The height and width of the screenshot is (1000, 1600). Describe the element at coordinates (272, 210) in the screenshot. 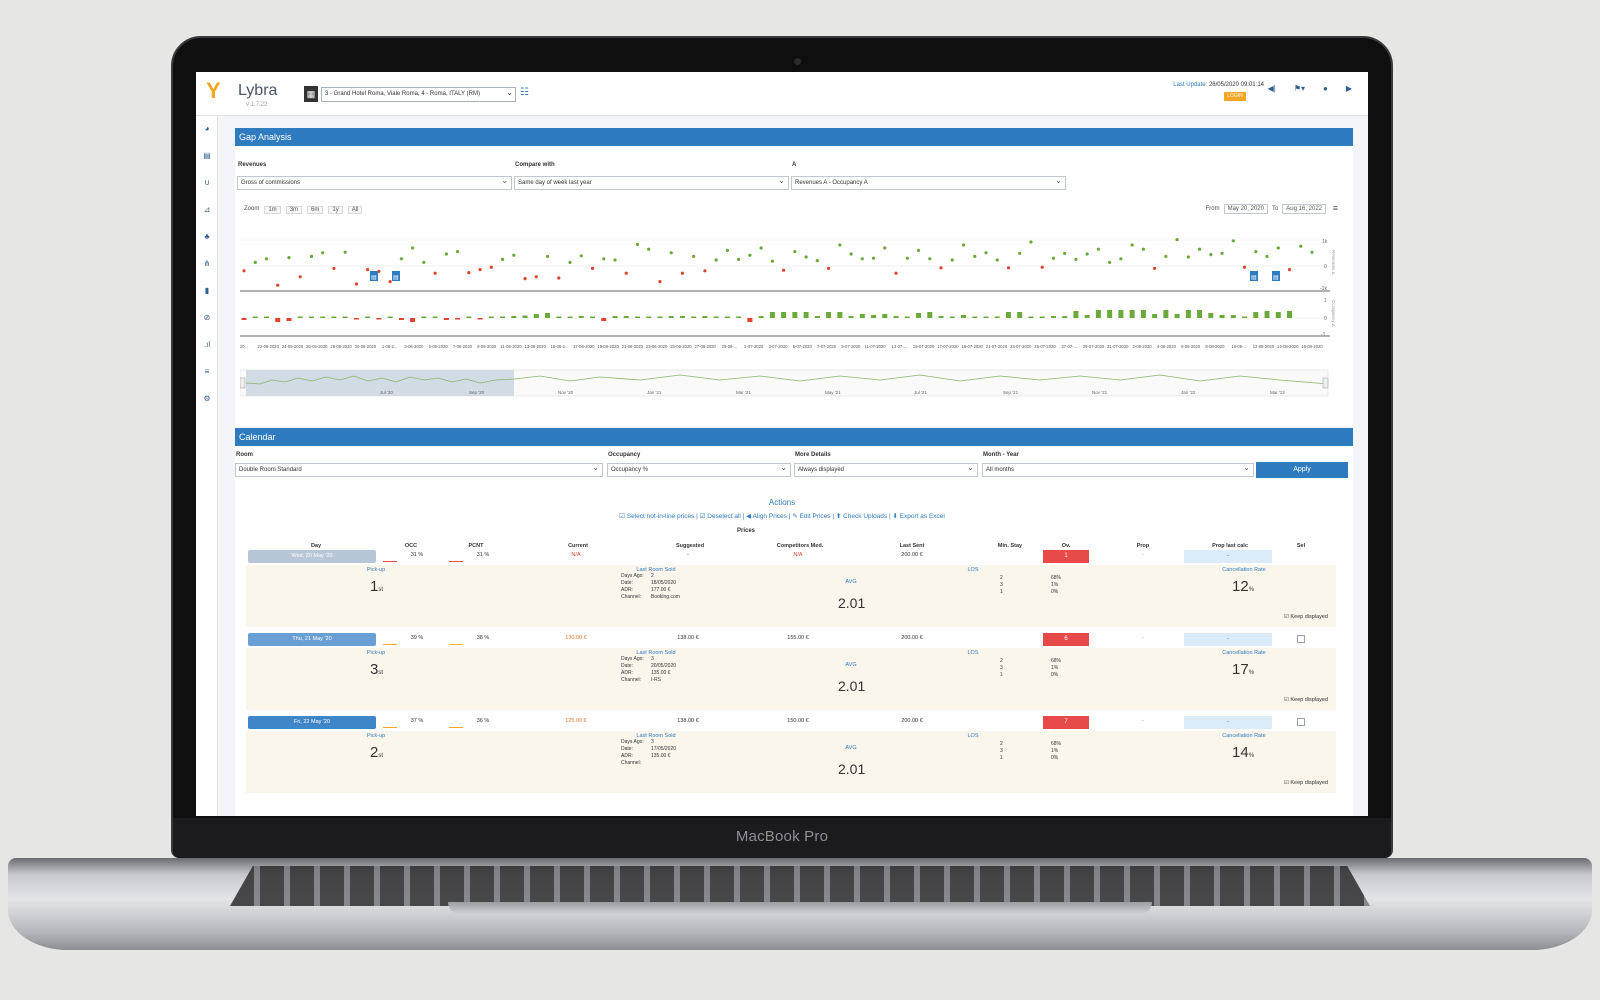

I see `zoom-1m-button: 1m` at that location.